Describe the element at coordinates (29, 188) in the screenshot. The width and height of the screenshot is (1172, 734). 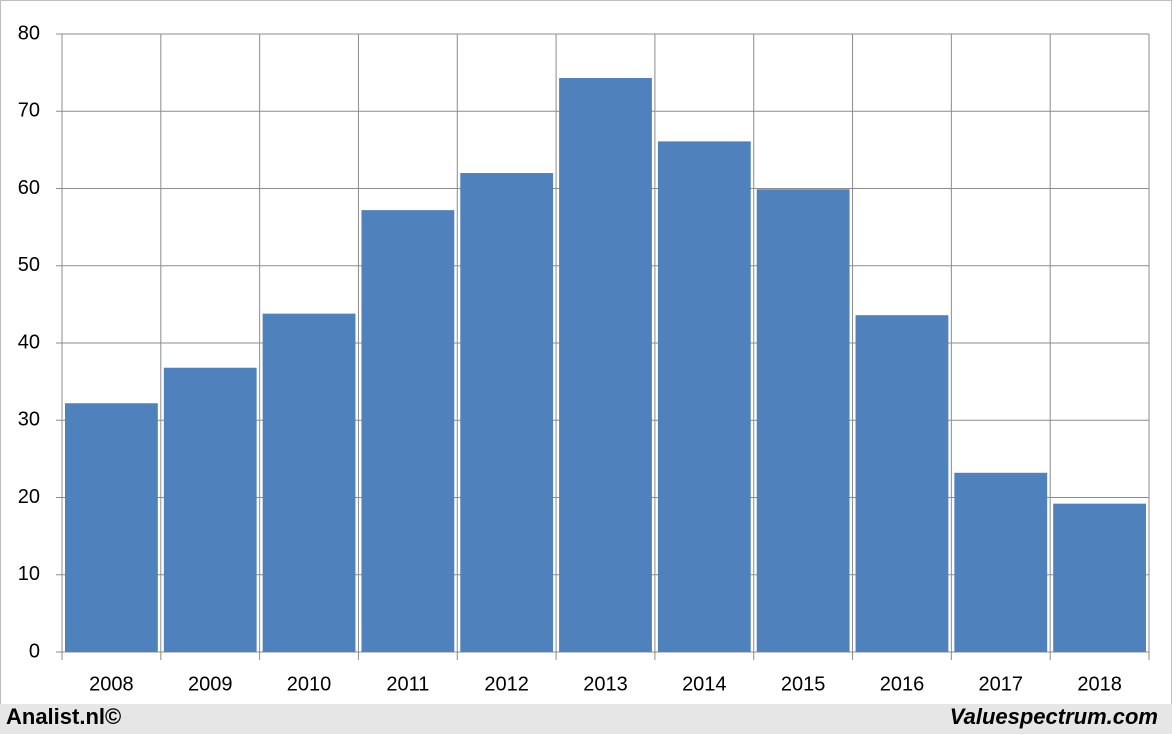
I see `y-tick-label: 60` at that location.